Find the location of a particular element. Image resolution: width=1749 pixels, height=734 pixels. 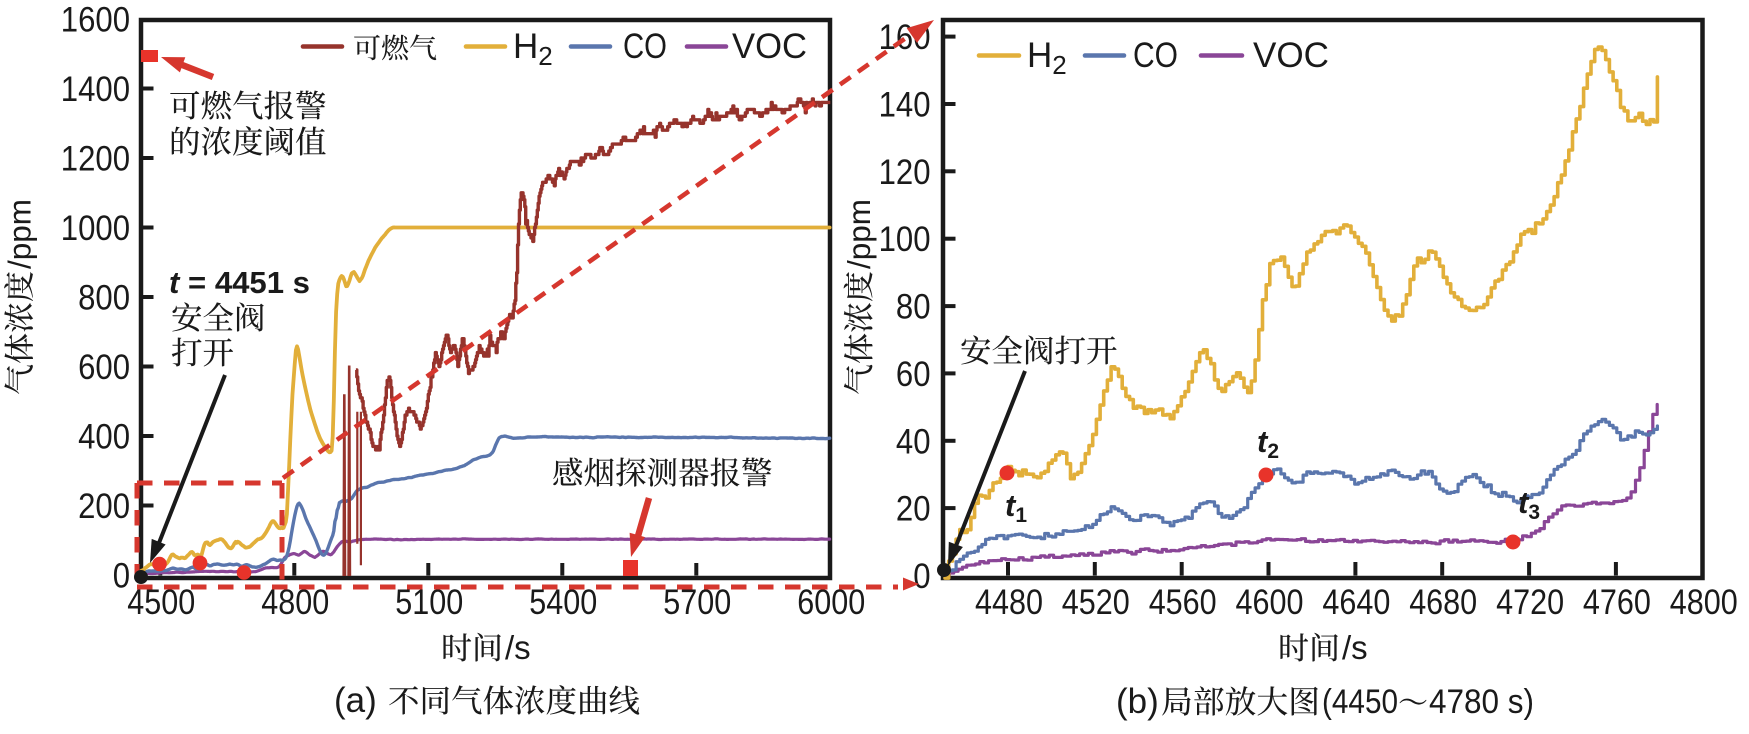

svg-text: t2 is located at coordinates (1268, 443).